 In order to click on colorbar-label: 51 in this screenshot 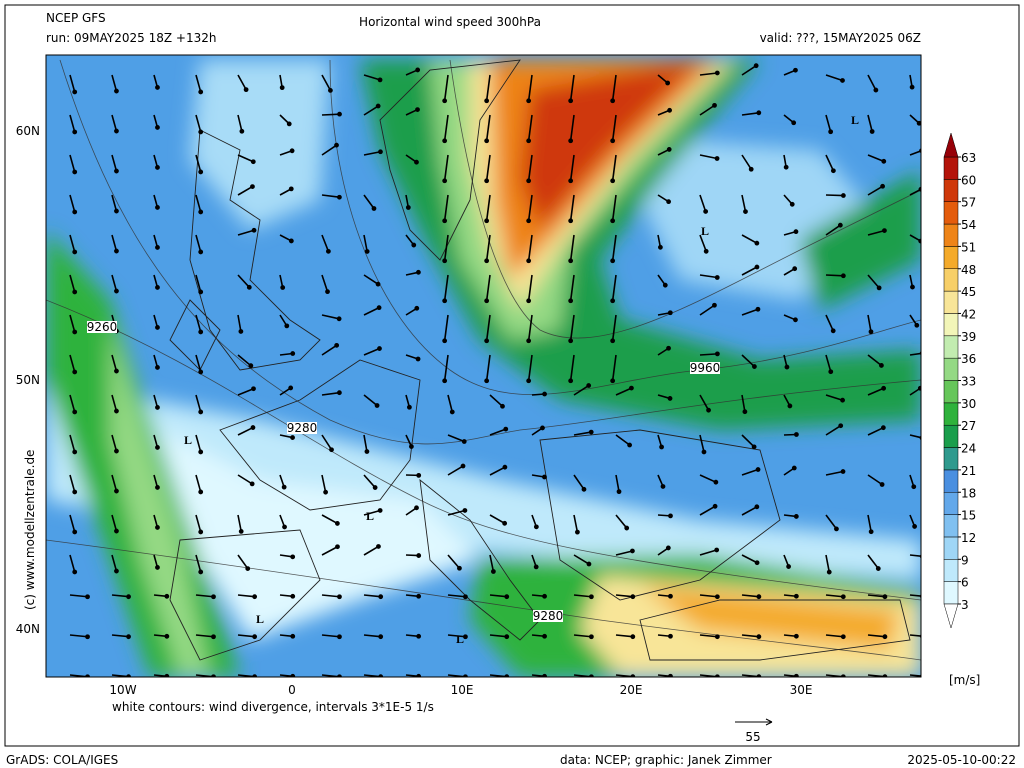, I will do `click(968, 247)`.